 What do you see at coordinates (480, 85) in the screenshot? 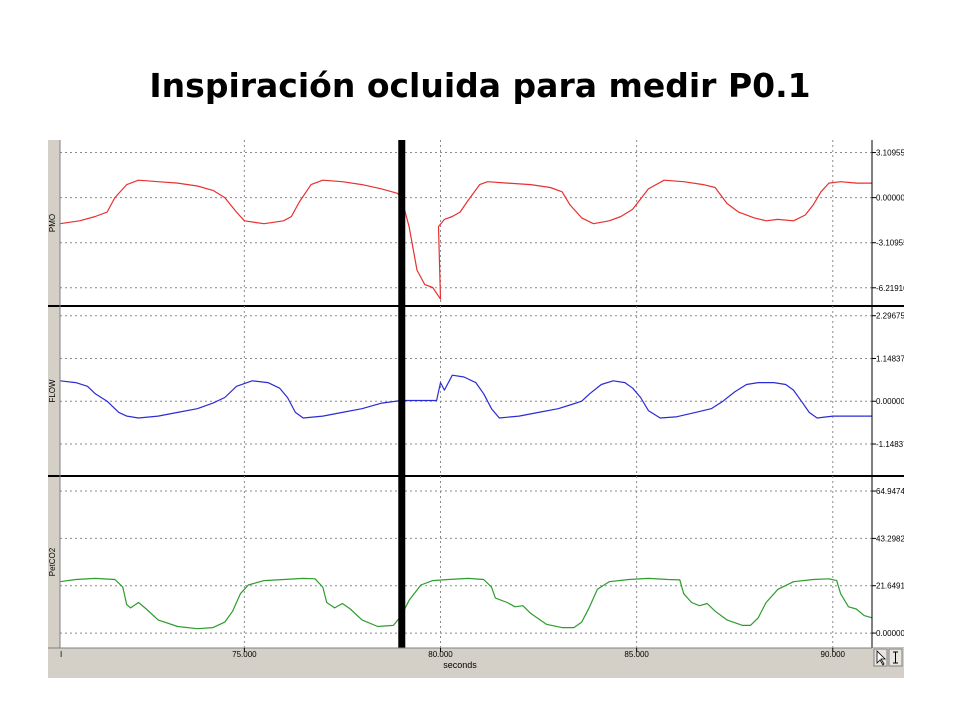
I see `slide-title: Inspiración ocluida para medir P0.1` at bounding box center [480, 85].